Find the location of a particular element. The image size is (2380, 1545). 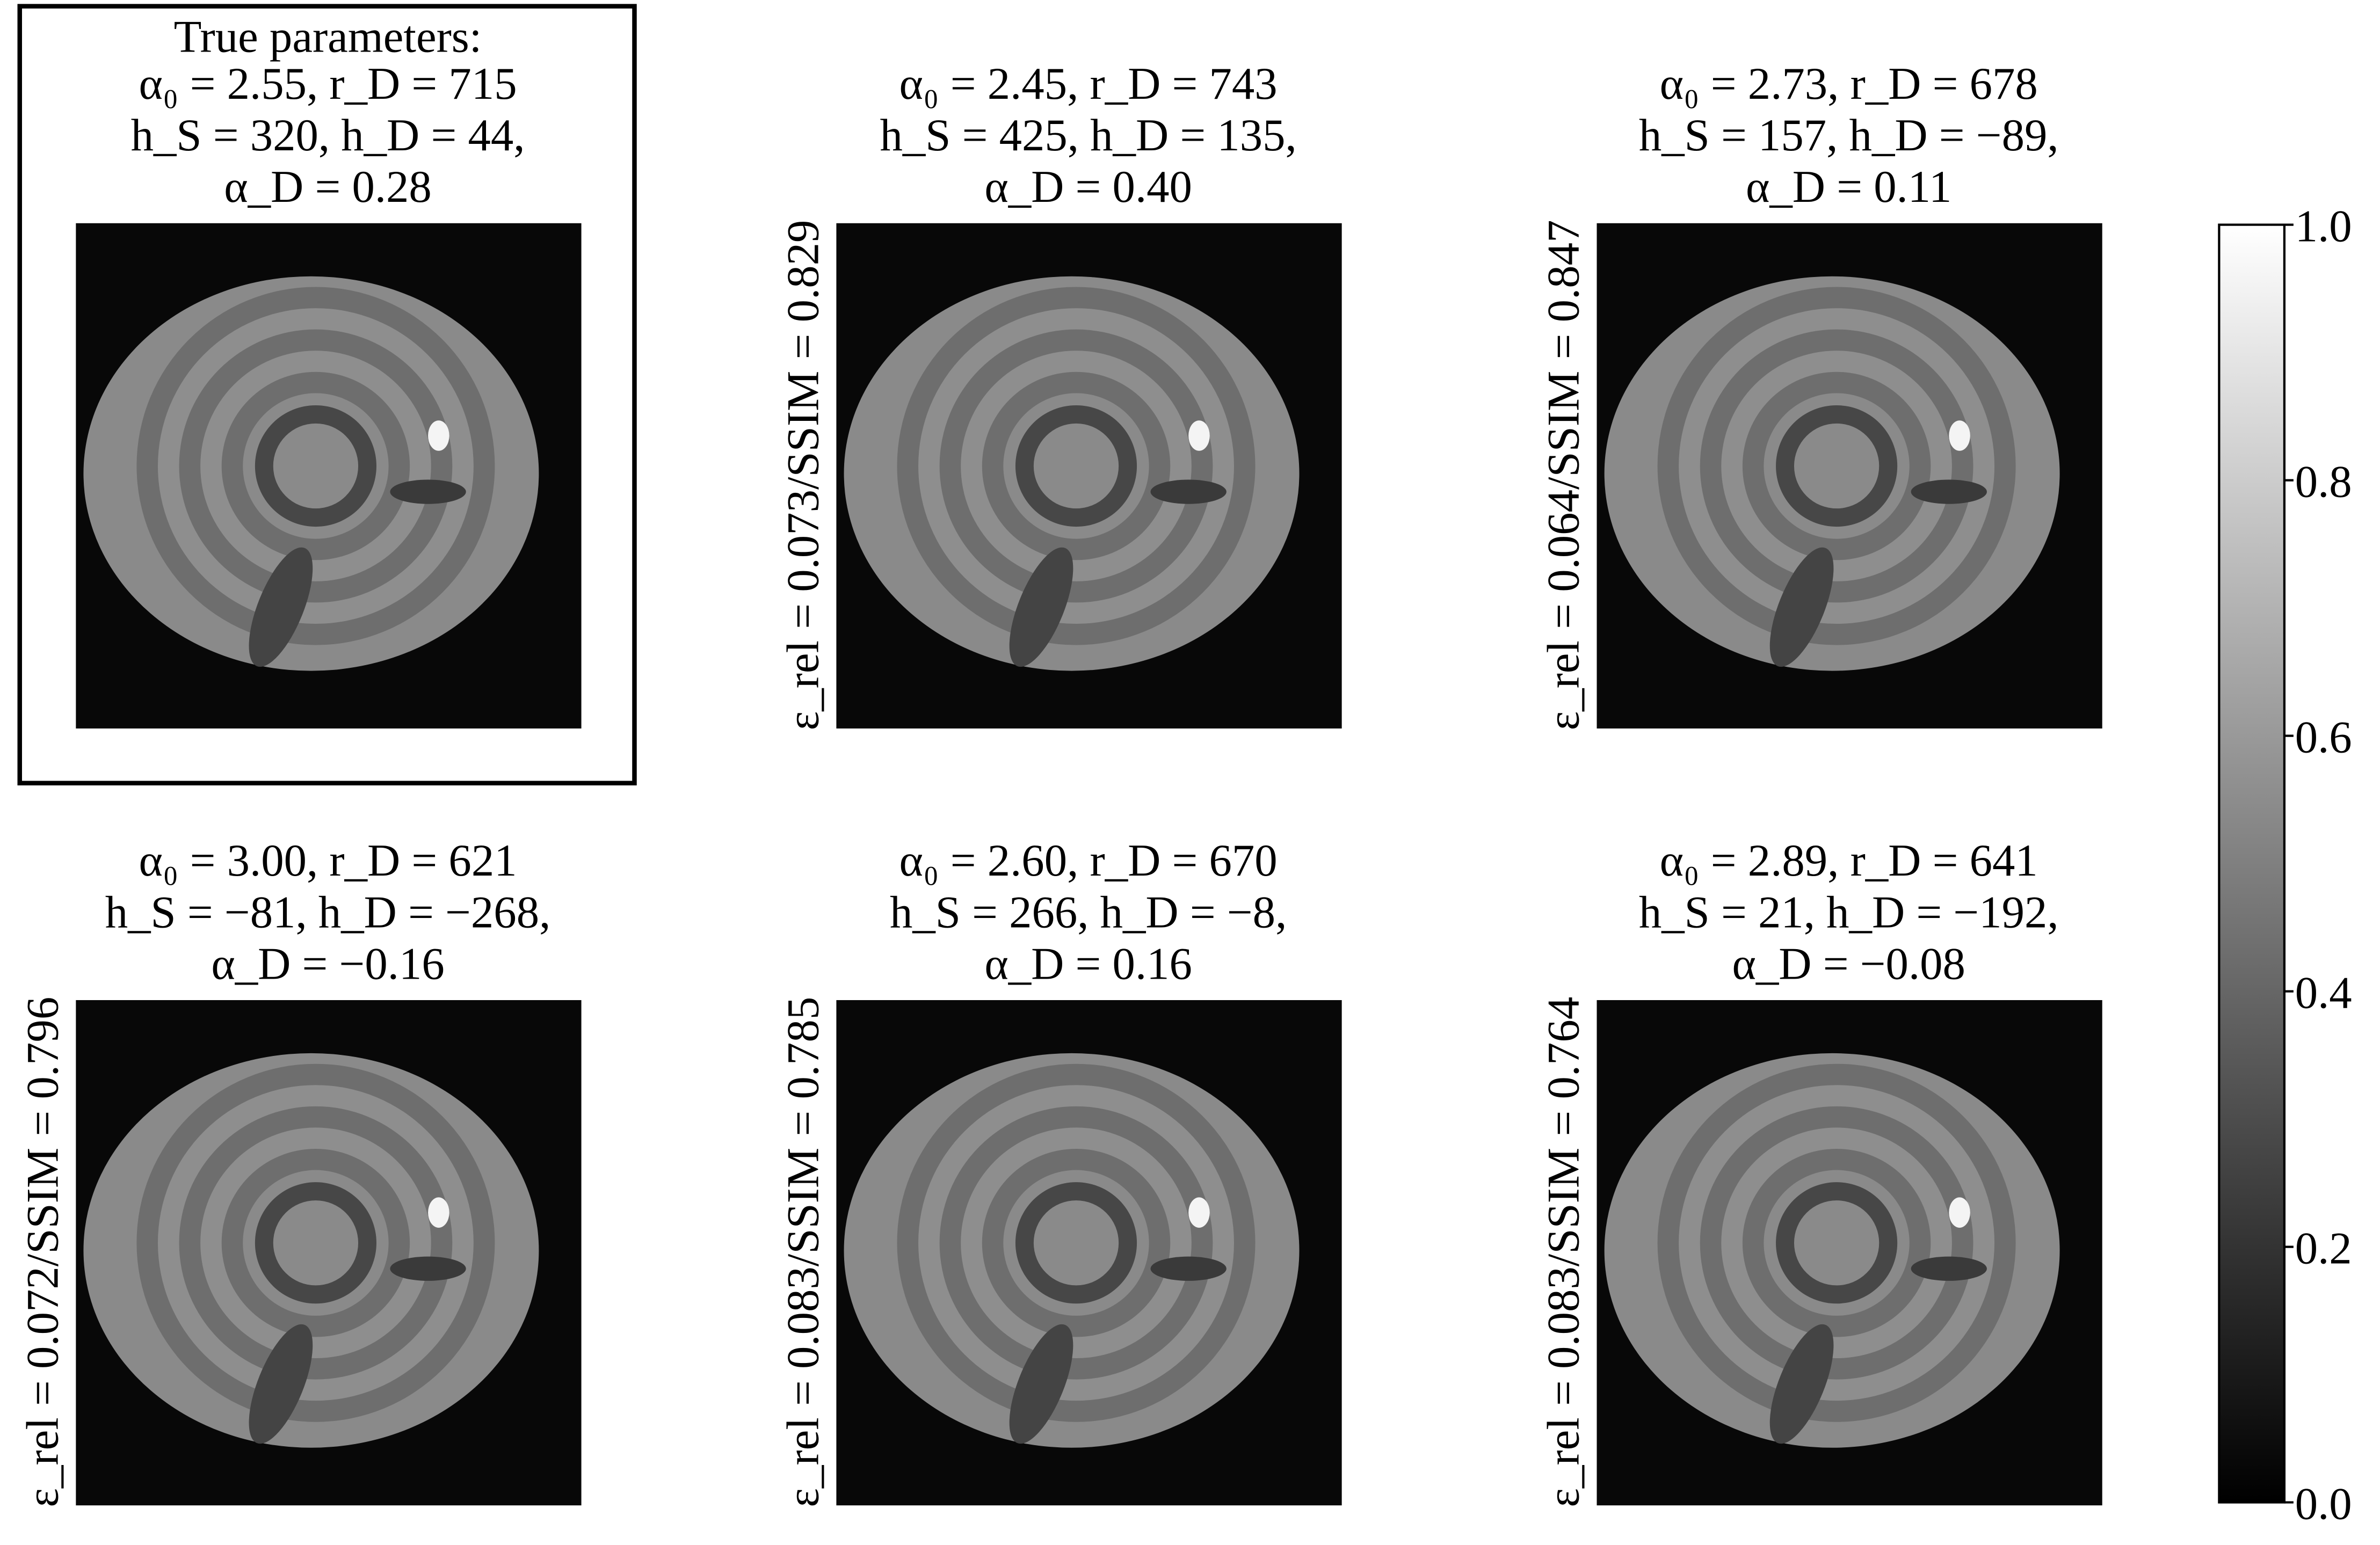

panel-title-line: h_S = 21, h_D = −192, is located at coordinates (1849, 912).